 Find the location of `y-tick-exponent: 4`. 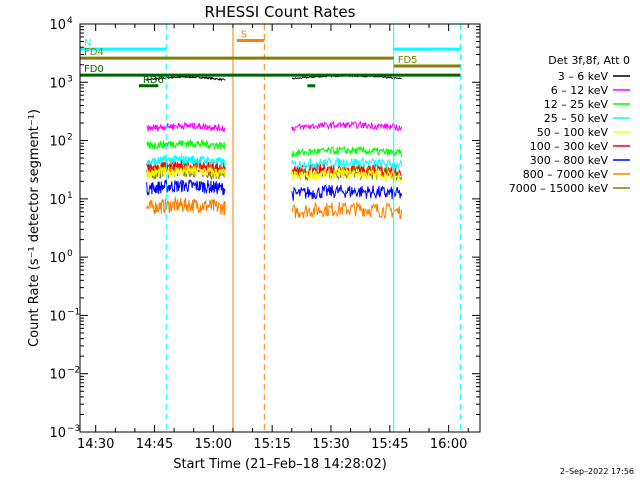

y-tick-exponent: 4 is located at coordinates (70, 21).